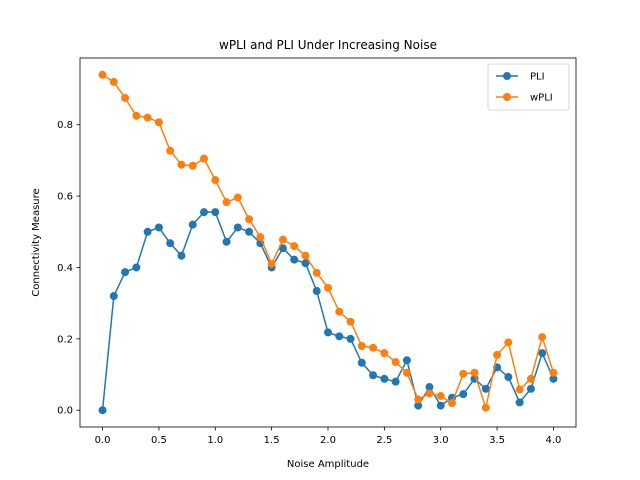 Image resolution: width=640 pixels, height=480 pixels. I want to click on legend-wpli-marker, so click(507, 97).